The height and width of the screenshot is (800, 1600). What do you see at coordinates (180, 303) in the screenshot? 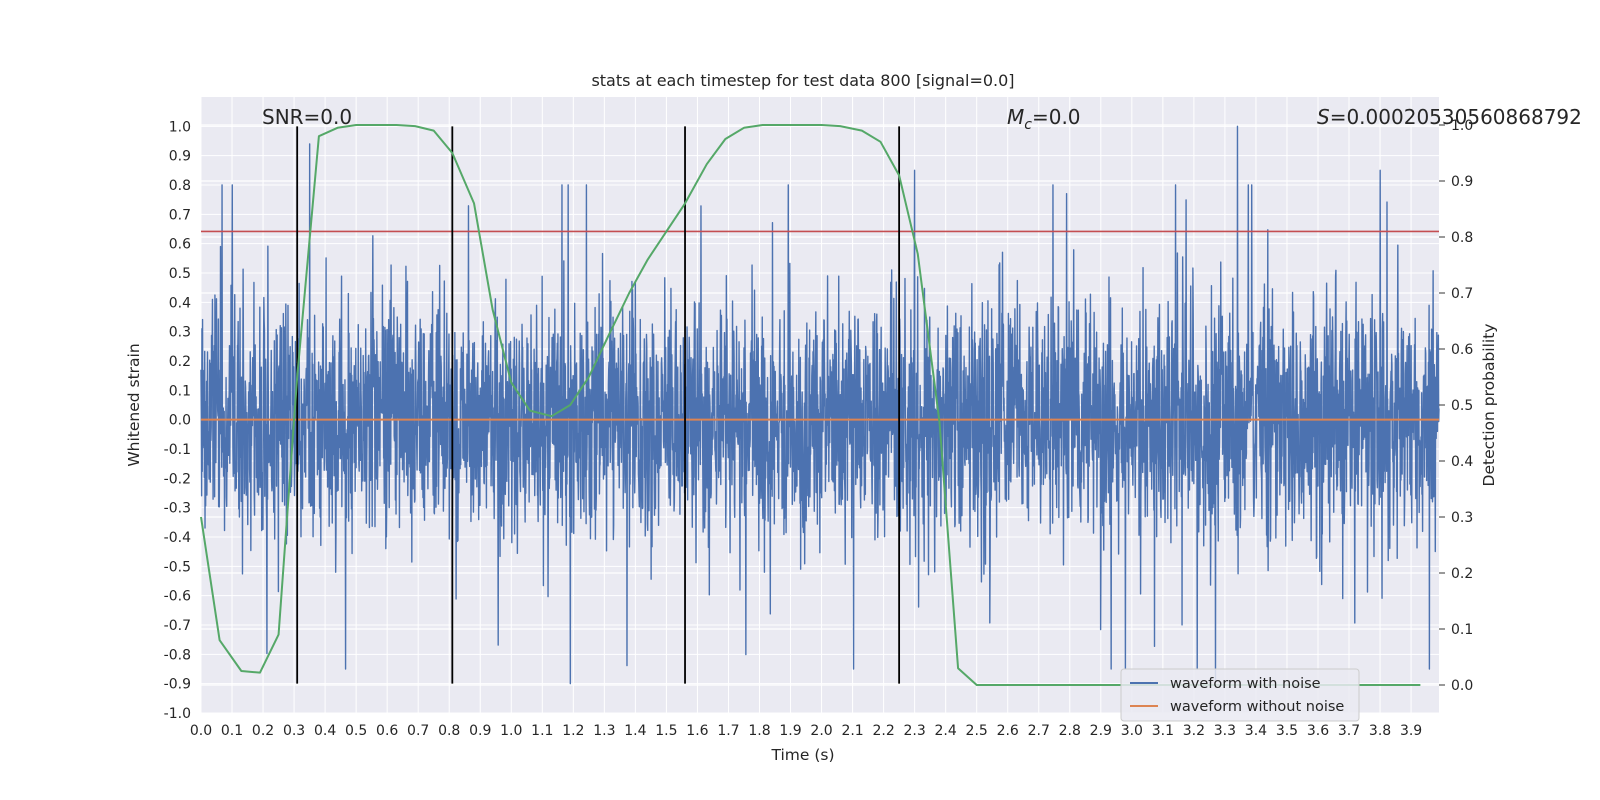
I see `y-tick-label: 0.4` at bounding box center [180, 303].